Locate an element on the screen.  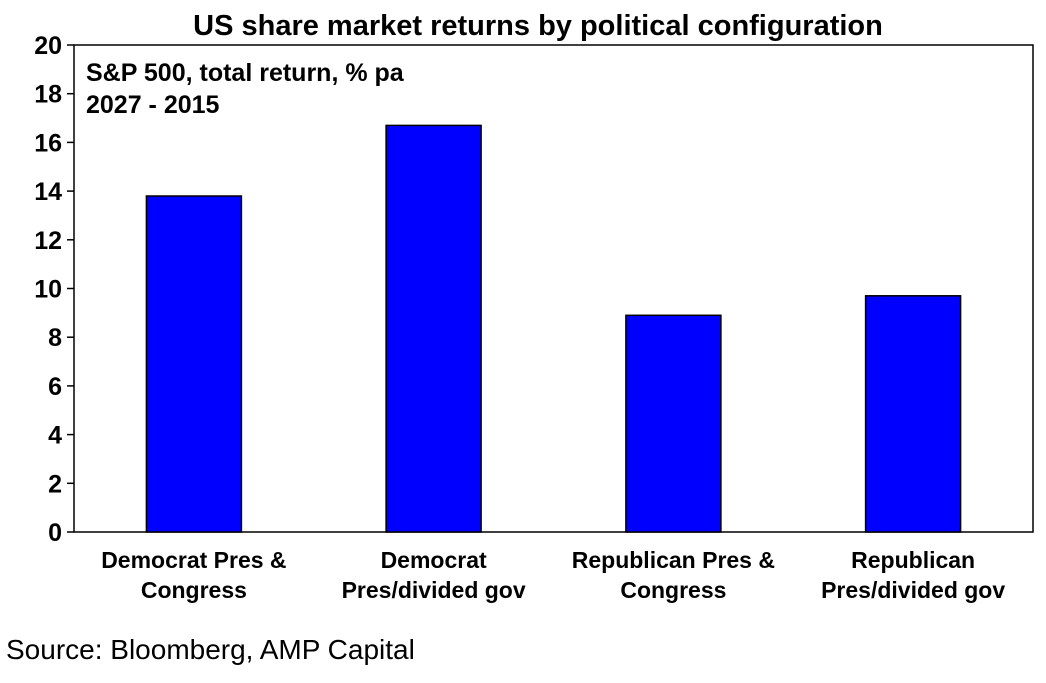
y-tick-label: 2 is located at coordinates (55, 484).